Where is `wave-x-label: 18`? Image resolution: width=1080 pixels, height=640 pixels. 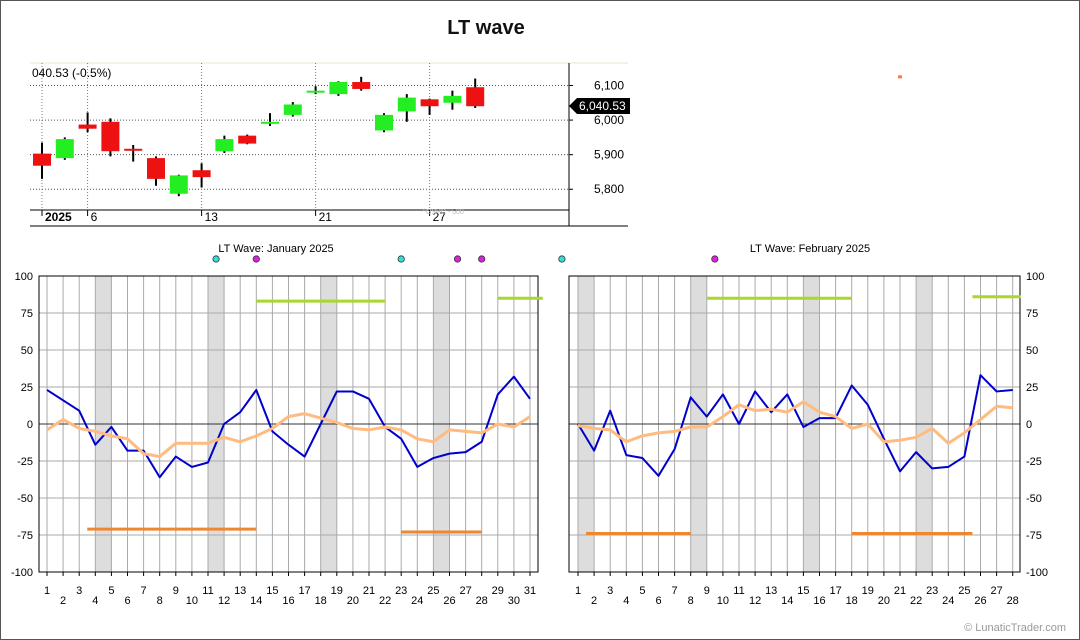
wave-x-label: 18 is located at coordinates (321, 601).